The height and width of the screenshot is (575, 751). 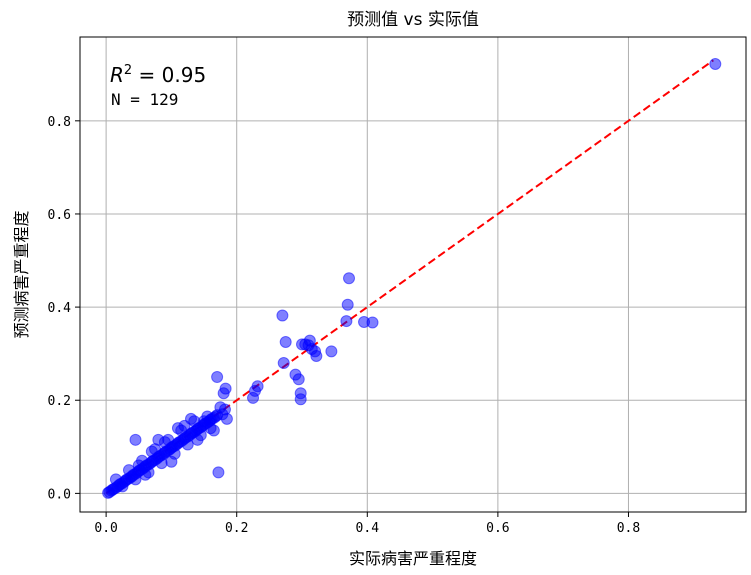 What do you see at coordinates (59, 122) in the screenshot?
I see `y-tick-label: 0.8` at bounding box center [59, 122].